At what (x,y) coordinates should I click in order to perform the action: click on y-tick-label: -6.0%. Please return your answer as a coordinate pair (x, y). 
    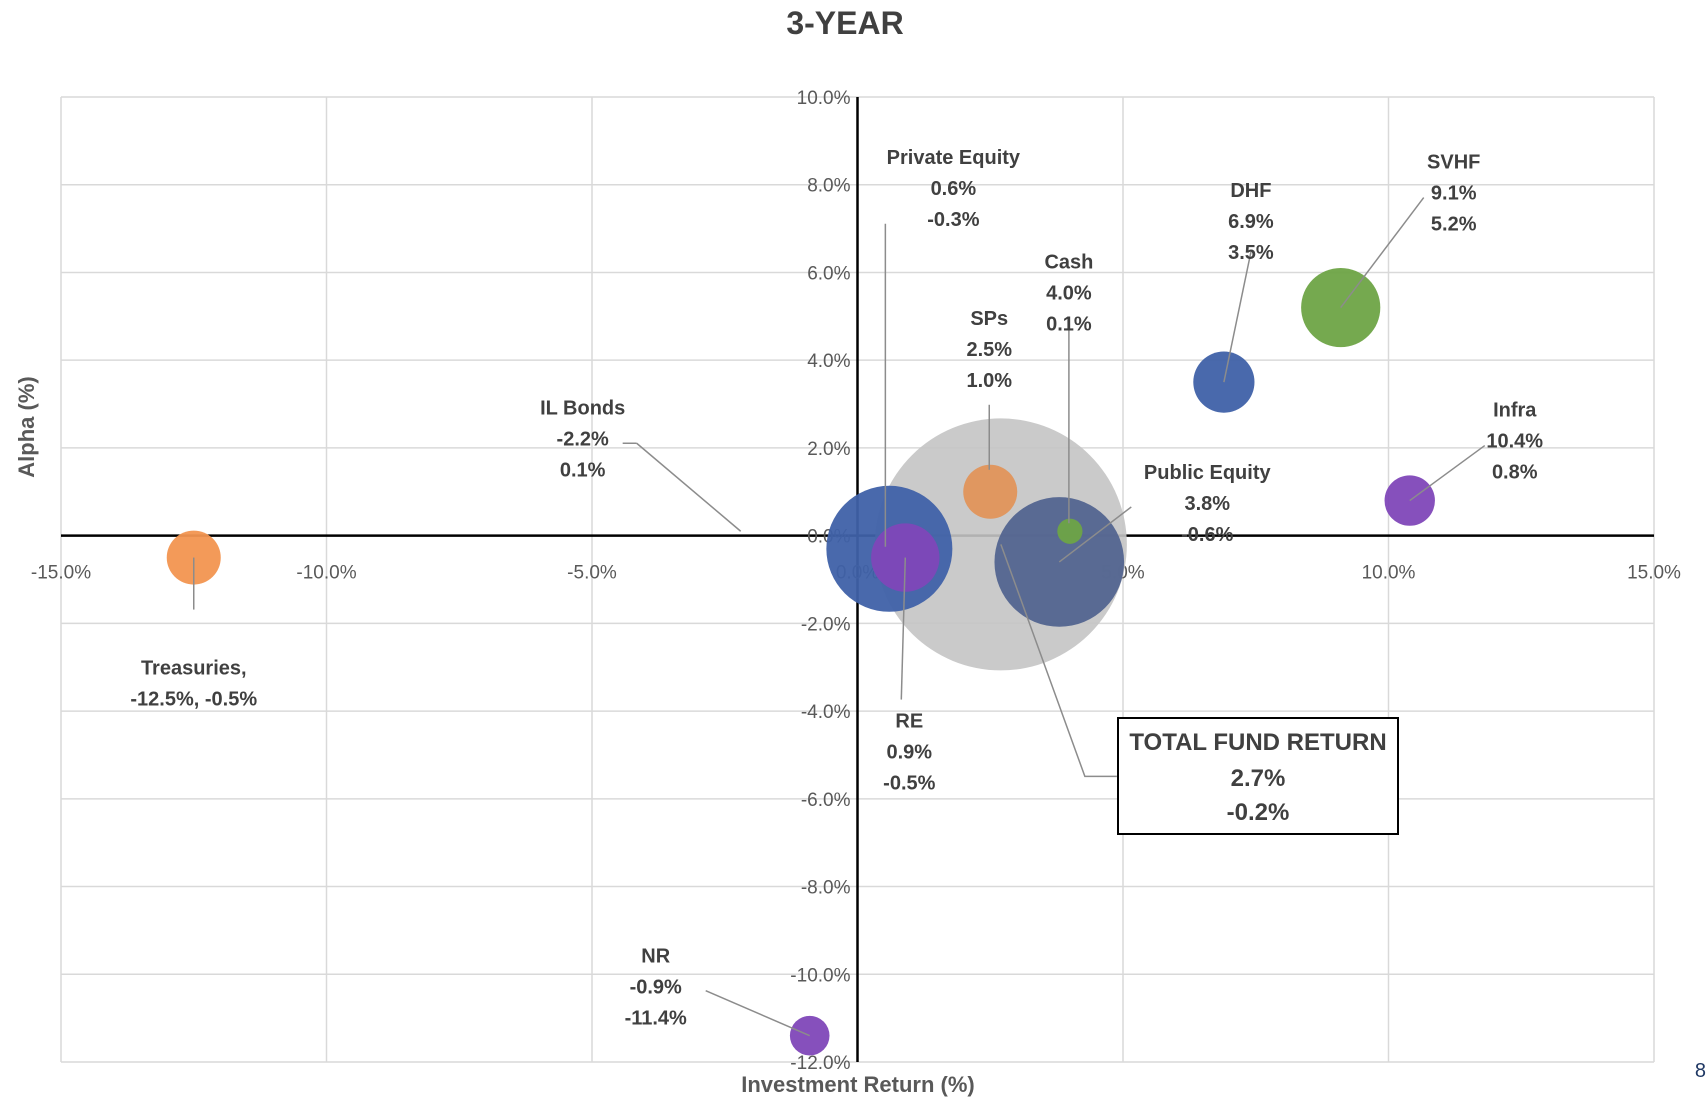
    Looking at the image, I should click on (826, 800).